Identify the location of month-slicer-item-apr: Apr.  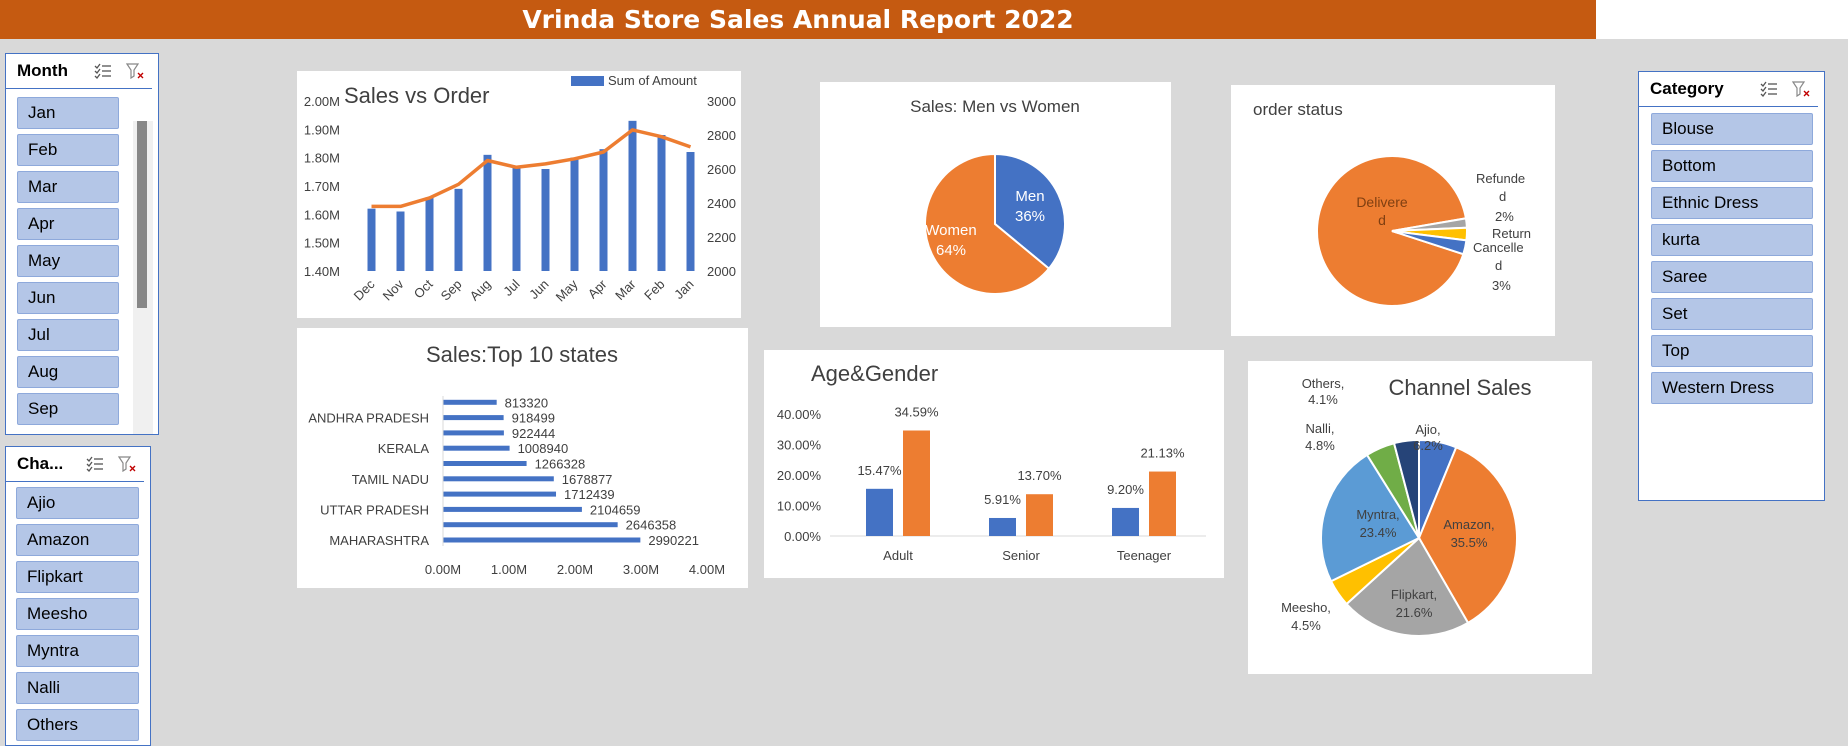
(68, 224).